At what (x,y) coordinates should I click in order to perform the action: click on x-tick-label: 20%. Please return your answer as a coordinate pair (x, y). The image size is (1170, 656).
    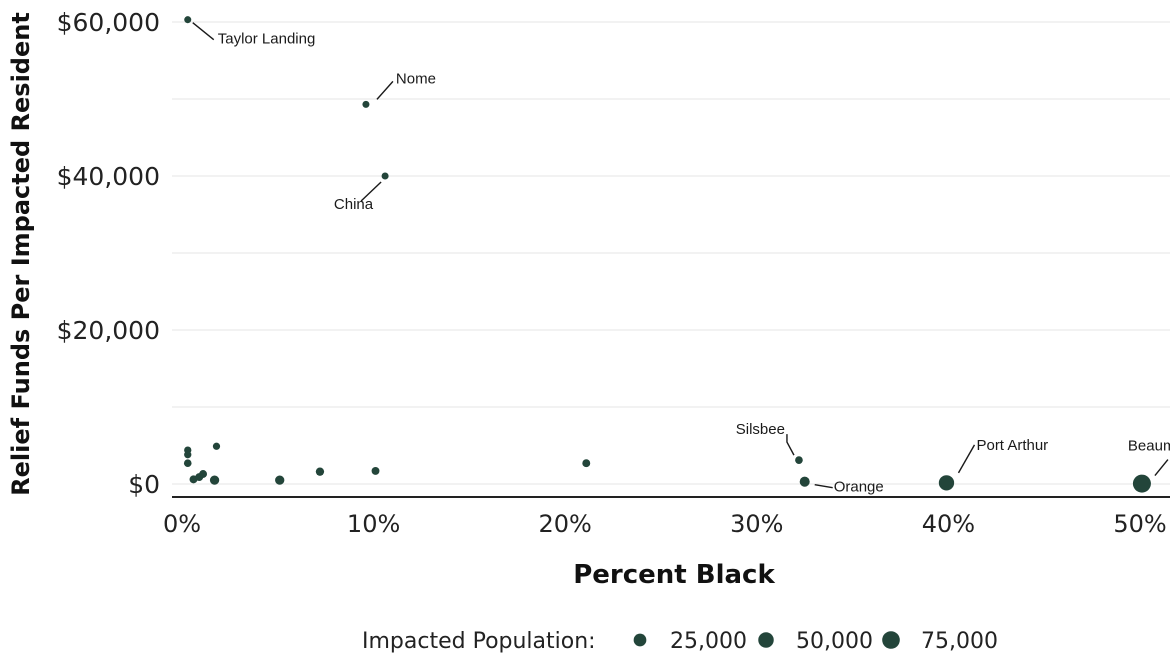
    Looking at the image, I should click on (565, 524).